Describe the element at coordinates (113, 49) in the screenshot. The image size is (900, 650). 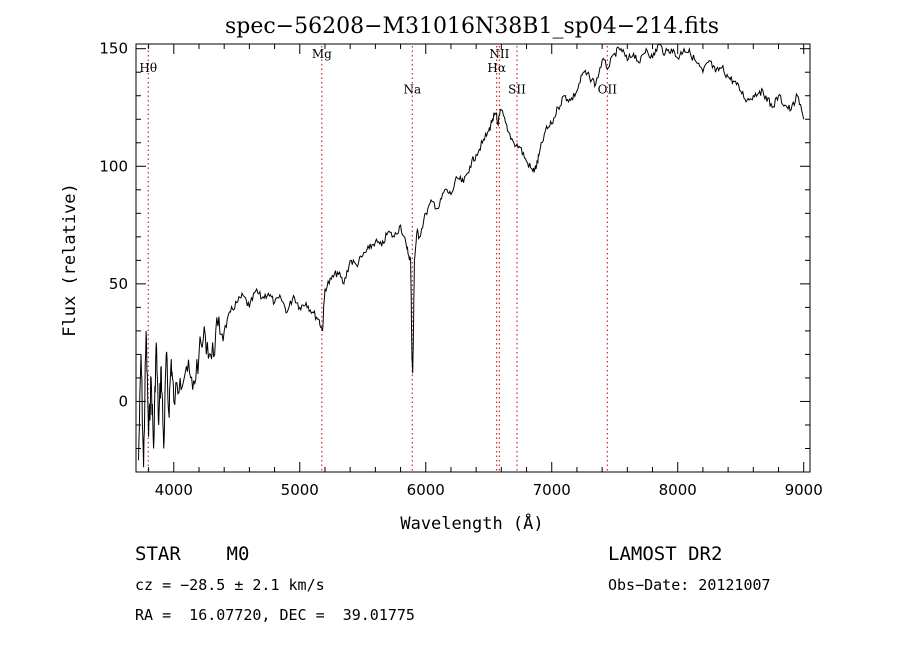
I see `y-tick-label: 150` at that location.